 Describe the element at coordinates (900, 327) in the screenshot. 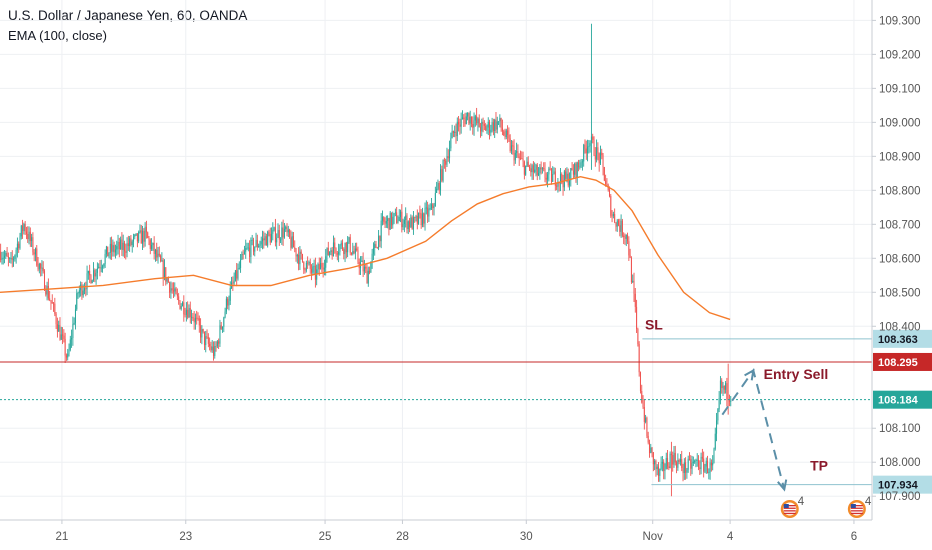

I see `y-tick-label: 108.400` at that location.